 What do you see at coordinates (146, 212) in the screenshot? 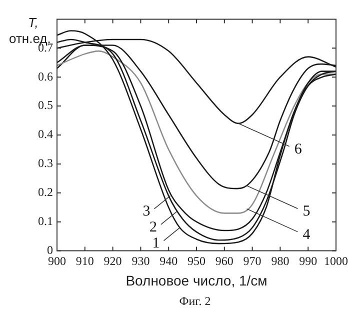
I see `annotation: 3` at bounding box center [146, 212].